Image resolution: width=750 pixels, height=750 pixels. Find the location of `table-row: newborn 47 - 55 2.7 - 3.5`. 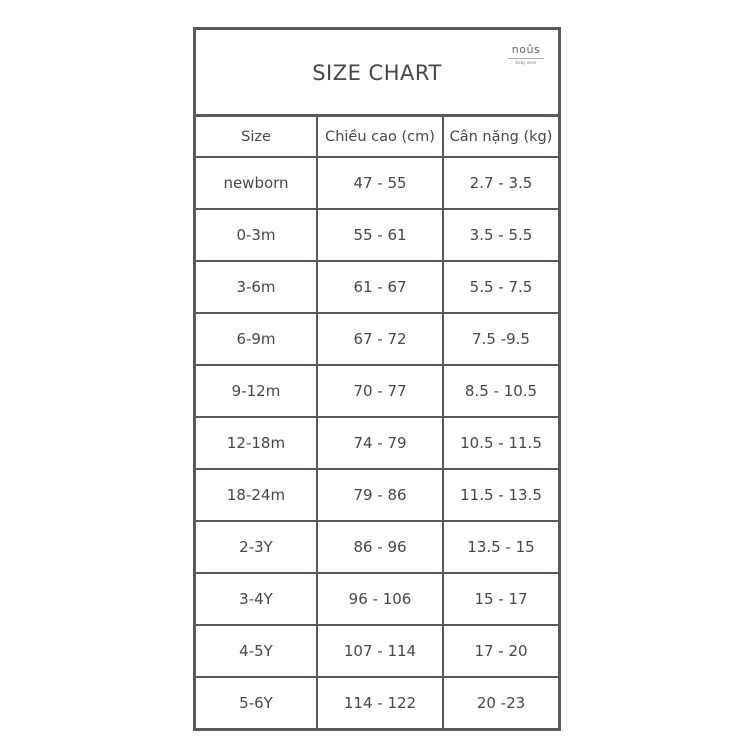

table-row: newborn 47 - 55 2.7 - 3.5 is located at coordinates (377, 183).